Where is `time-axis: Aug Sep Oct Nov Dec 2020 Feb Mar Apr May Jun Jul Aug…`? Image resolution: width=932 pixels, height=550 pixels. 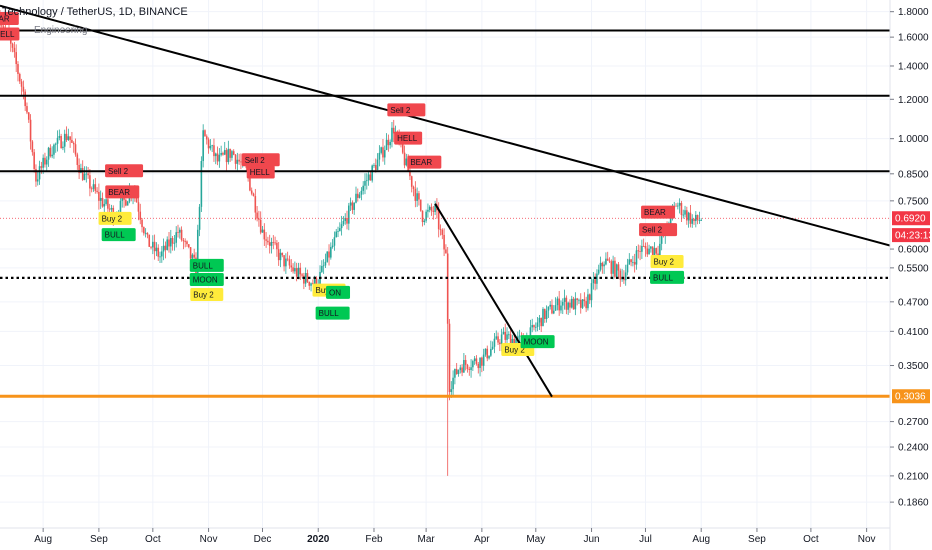 time-axis: Aug Sep Oct Nov Dec 2020 Feb Mar Apr May Jun Jul Aug… is located at coordinates (445, 536).